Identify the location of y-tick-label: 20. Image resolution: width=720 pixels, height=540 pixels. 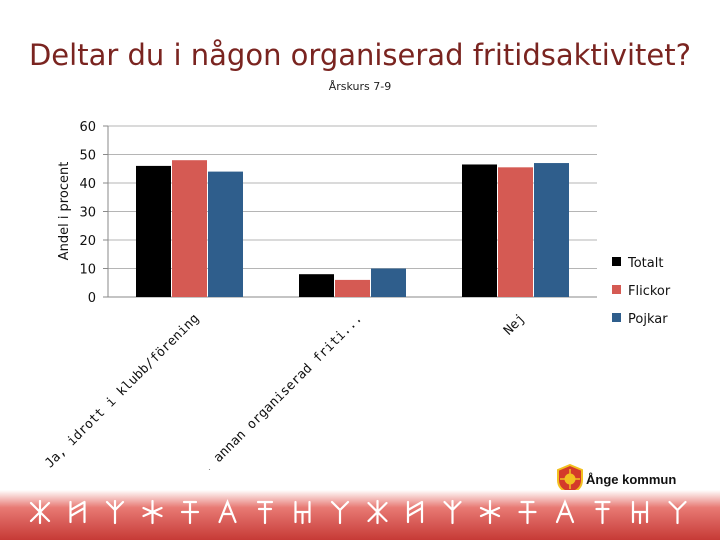
(87, 241).